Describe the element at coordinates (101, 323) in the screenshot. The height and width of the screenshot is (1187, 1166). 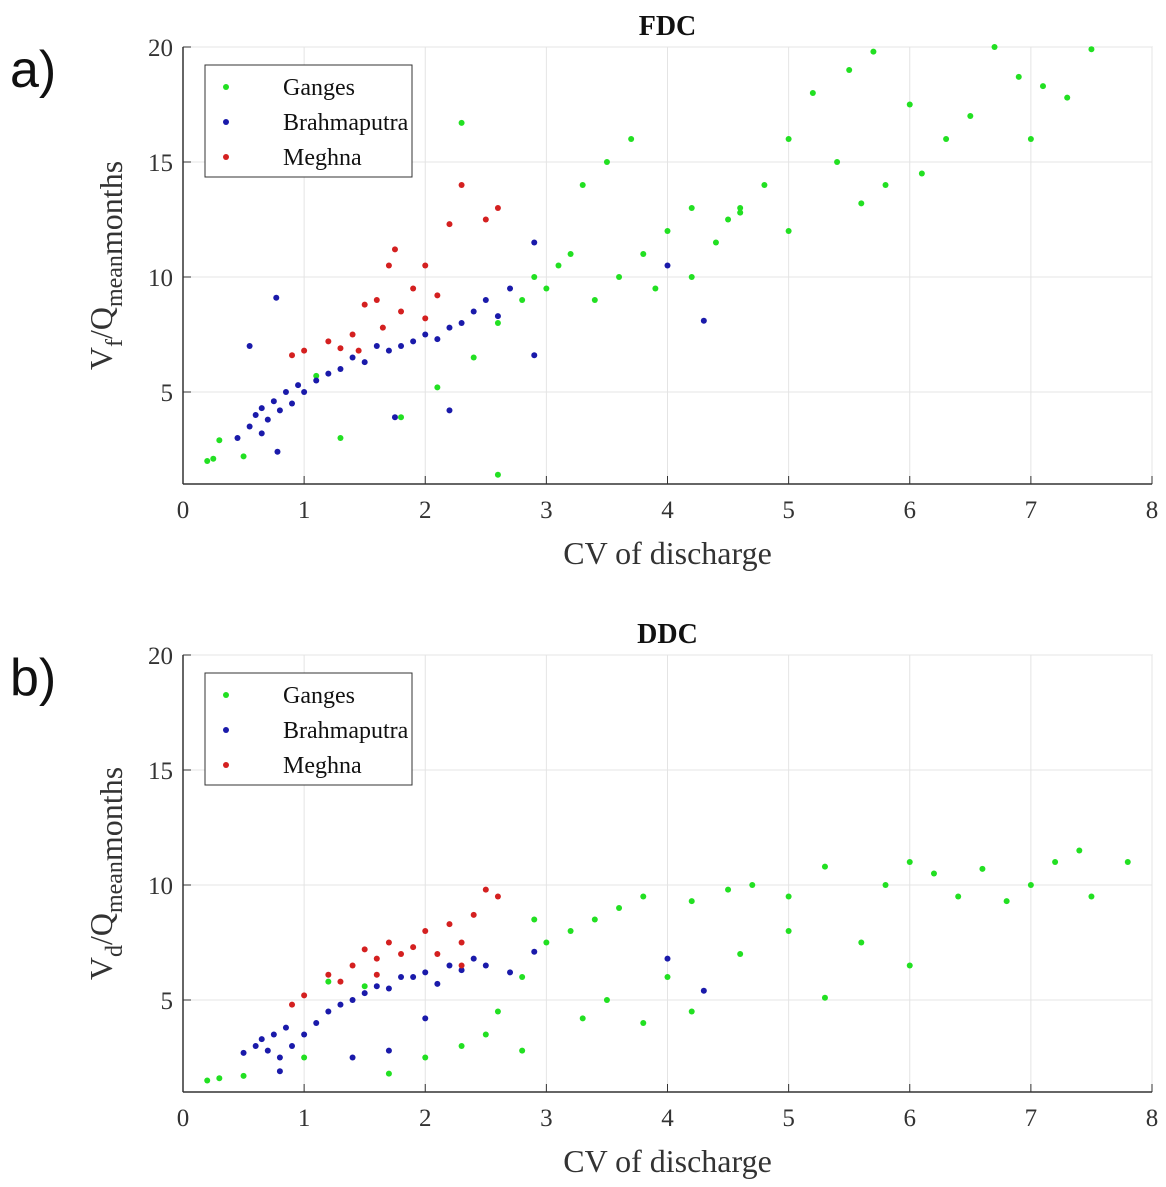
I see `y-axis-label-part: /Q` at that location.